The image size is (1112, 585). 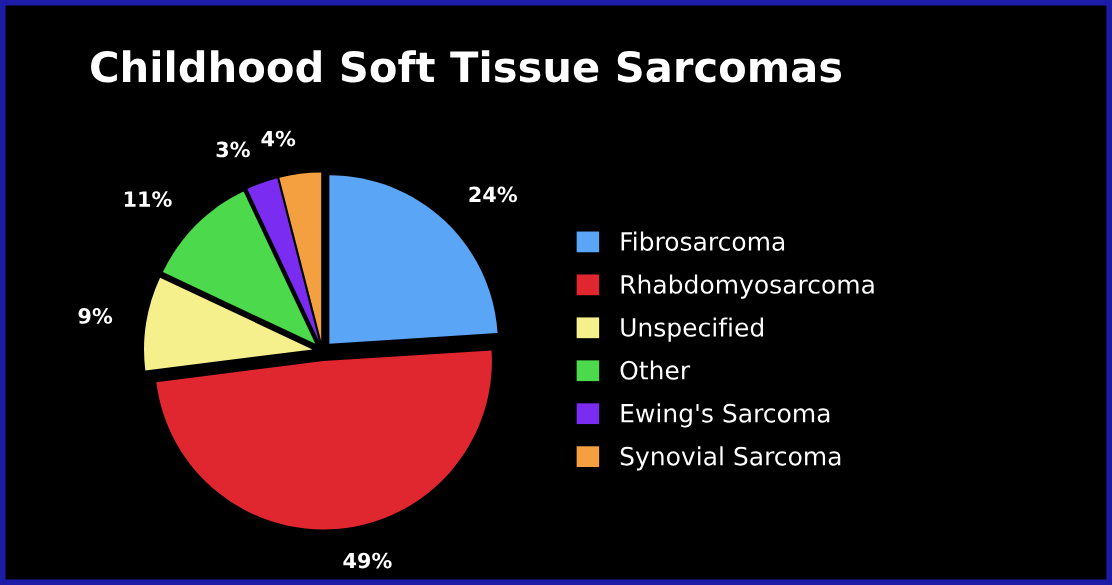 What do you see at coordinates (493, 194) in the screenshot?
I see `data-label: 24%` at bounding box center [493, 194].